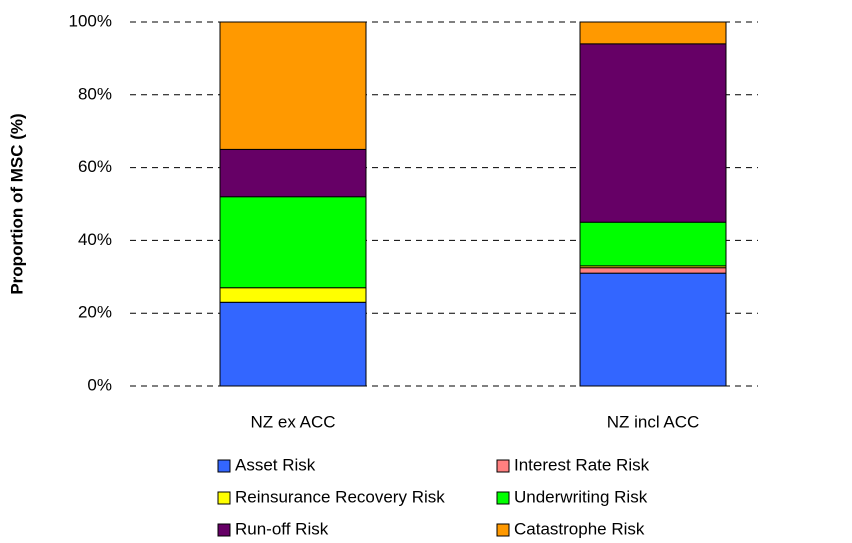 Image resolution: width=852 pixels, height=543 pixels. I want to click on y-tick-label: 60%, so click(95, 166).